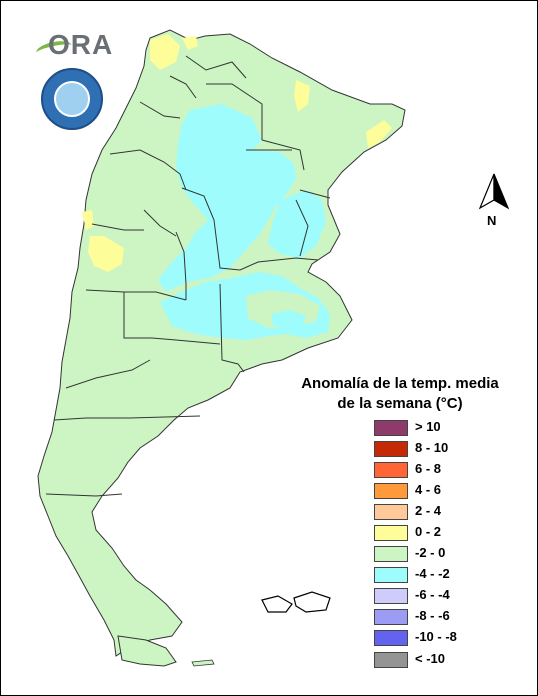 The height and width of the screenshot is (696, 538). What do you see at coordinates (203, 663) in the screenshot?
I see `tierra-del-fuego-tip` at bounding box center [203, 663].